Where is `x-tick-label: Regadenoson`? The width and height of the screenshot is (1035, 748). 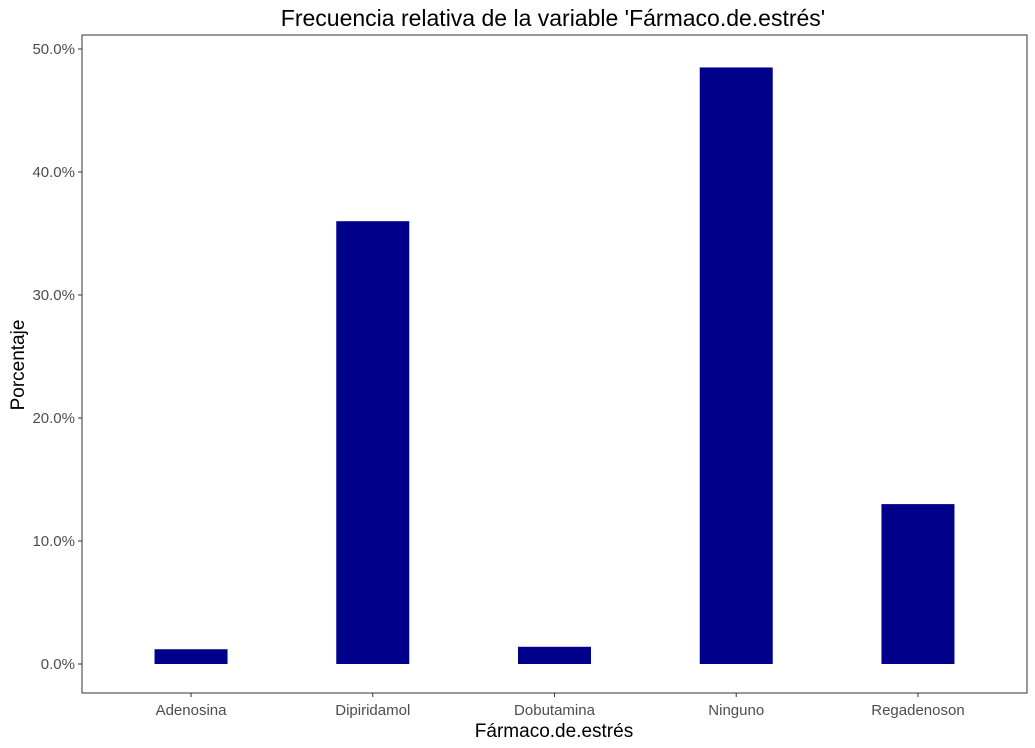 x-tick-label: Regadenoson is located at coordinates (917, 710).